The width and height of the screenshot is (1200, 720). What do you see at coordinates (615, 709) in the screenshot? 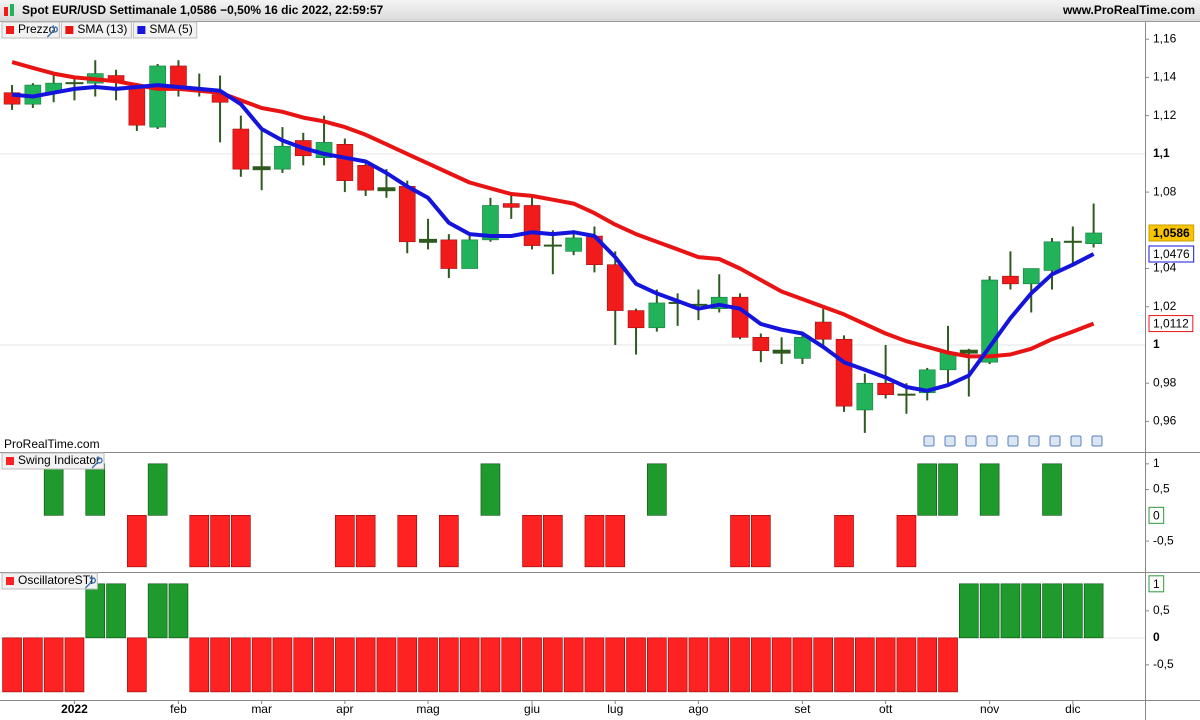
I see `x-tick-label: lug` at bounding box center [615, 709].